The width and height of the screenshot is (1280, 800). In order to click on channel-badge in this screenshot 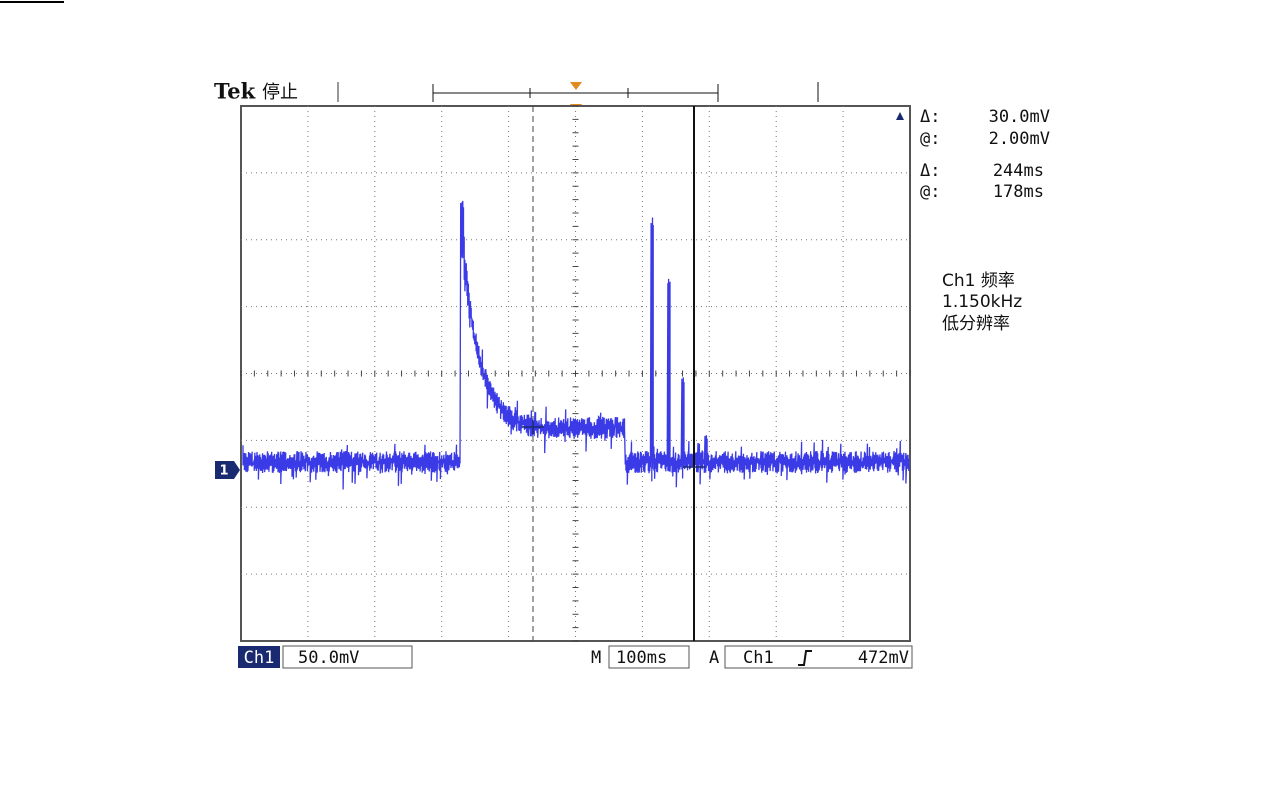, I will do `click(259, 657)`.